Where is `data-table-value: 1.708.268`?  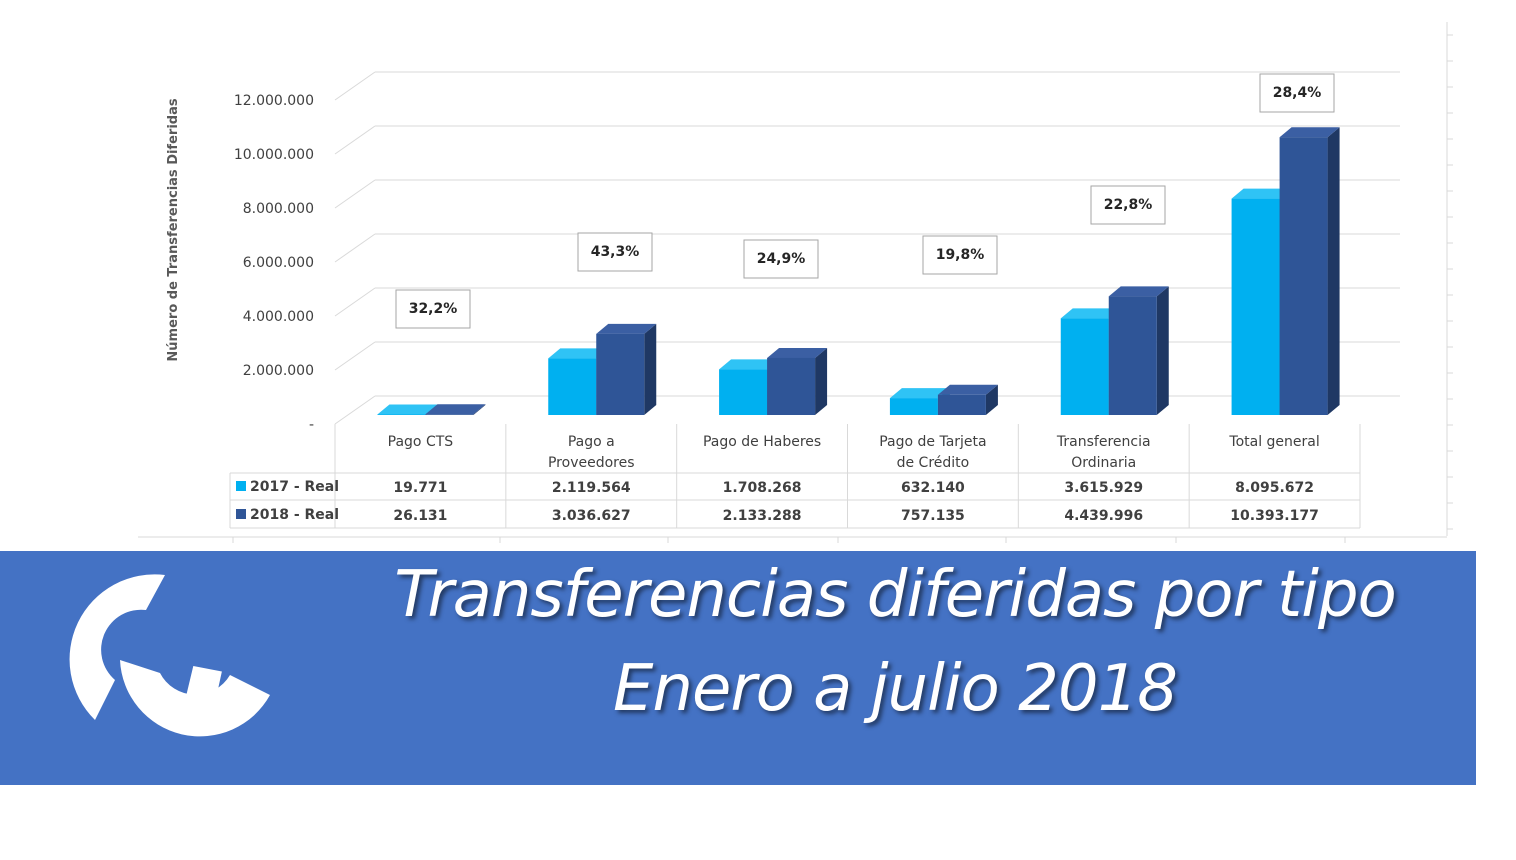 data-table-value: 1.708.268 is located at coordinates (762, 488).